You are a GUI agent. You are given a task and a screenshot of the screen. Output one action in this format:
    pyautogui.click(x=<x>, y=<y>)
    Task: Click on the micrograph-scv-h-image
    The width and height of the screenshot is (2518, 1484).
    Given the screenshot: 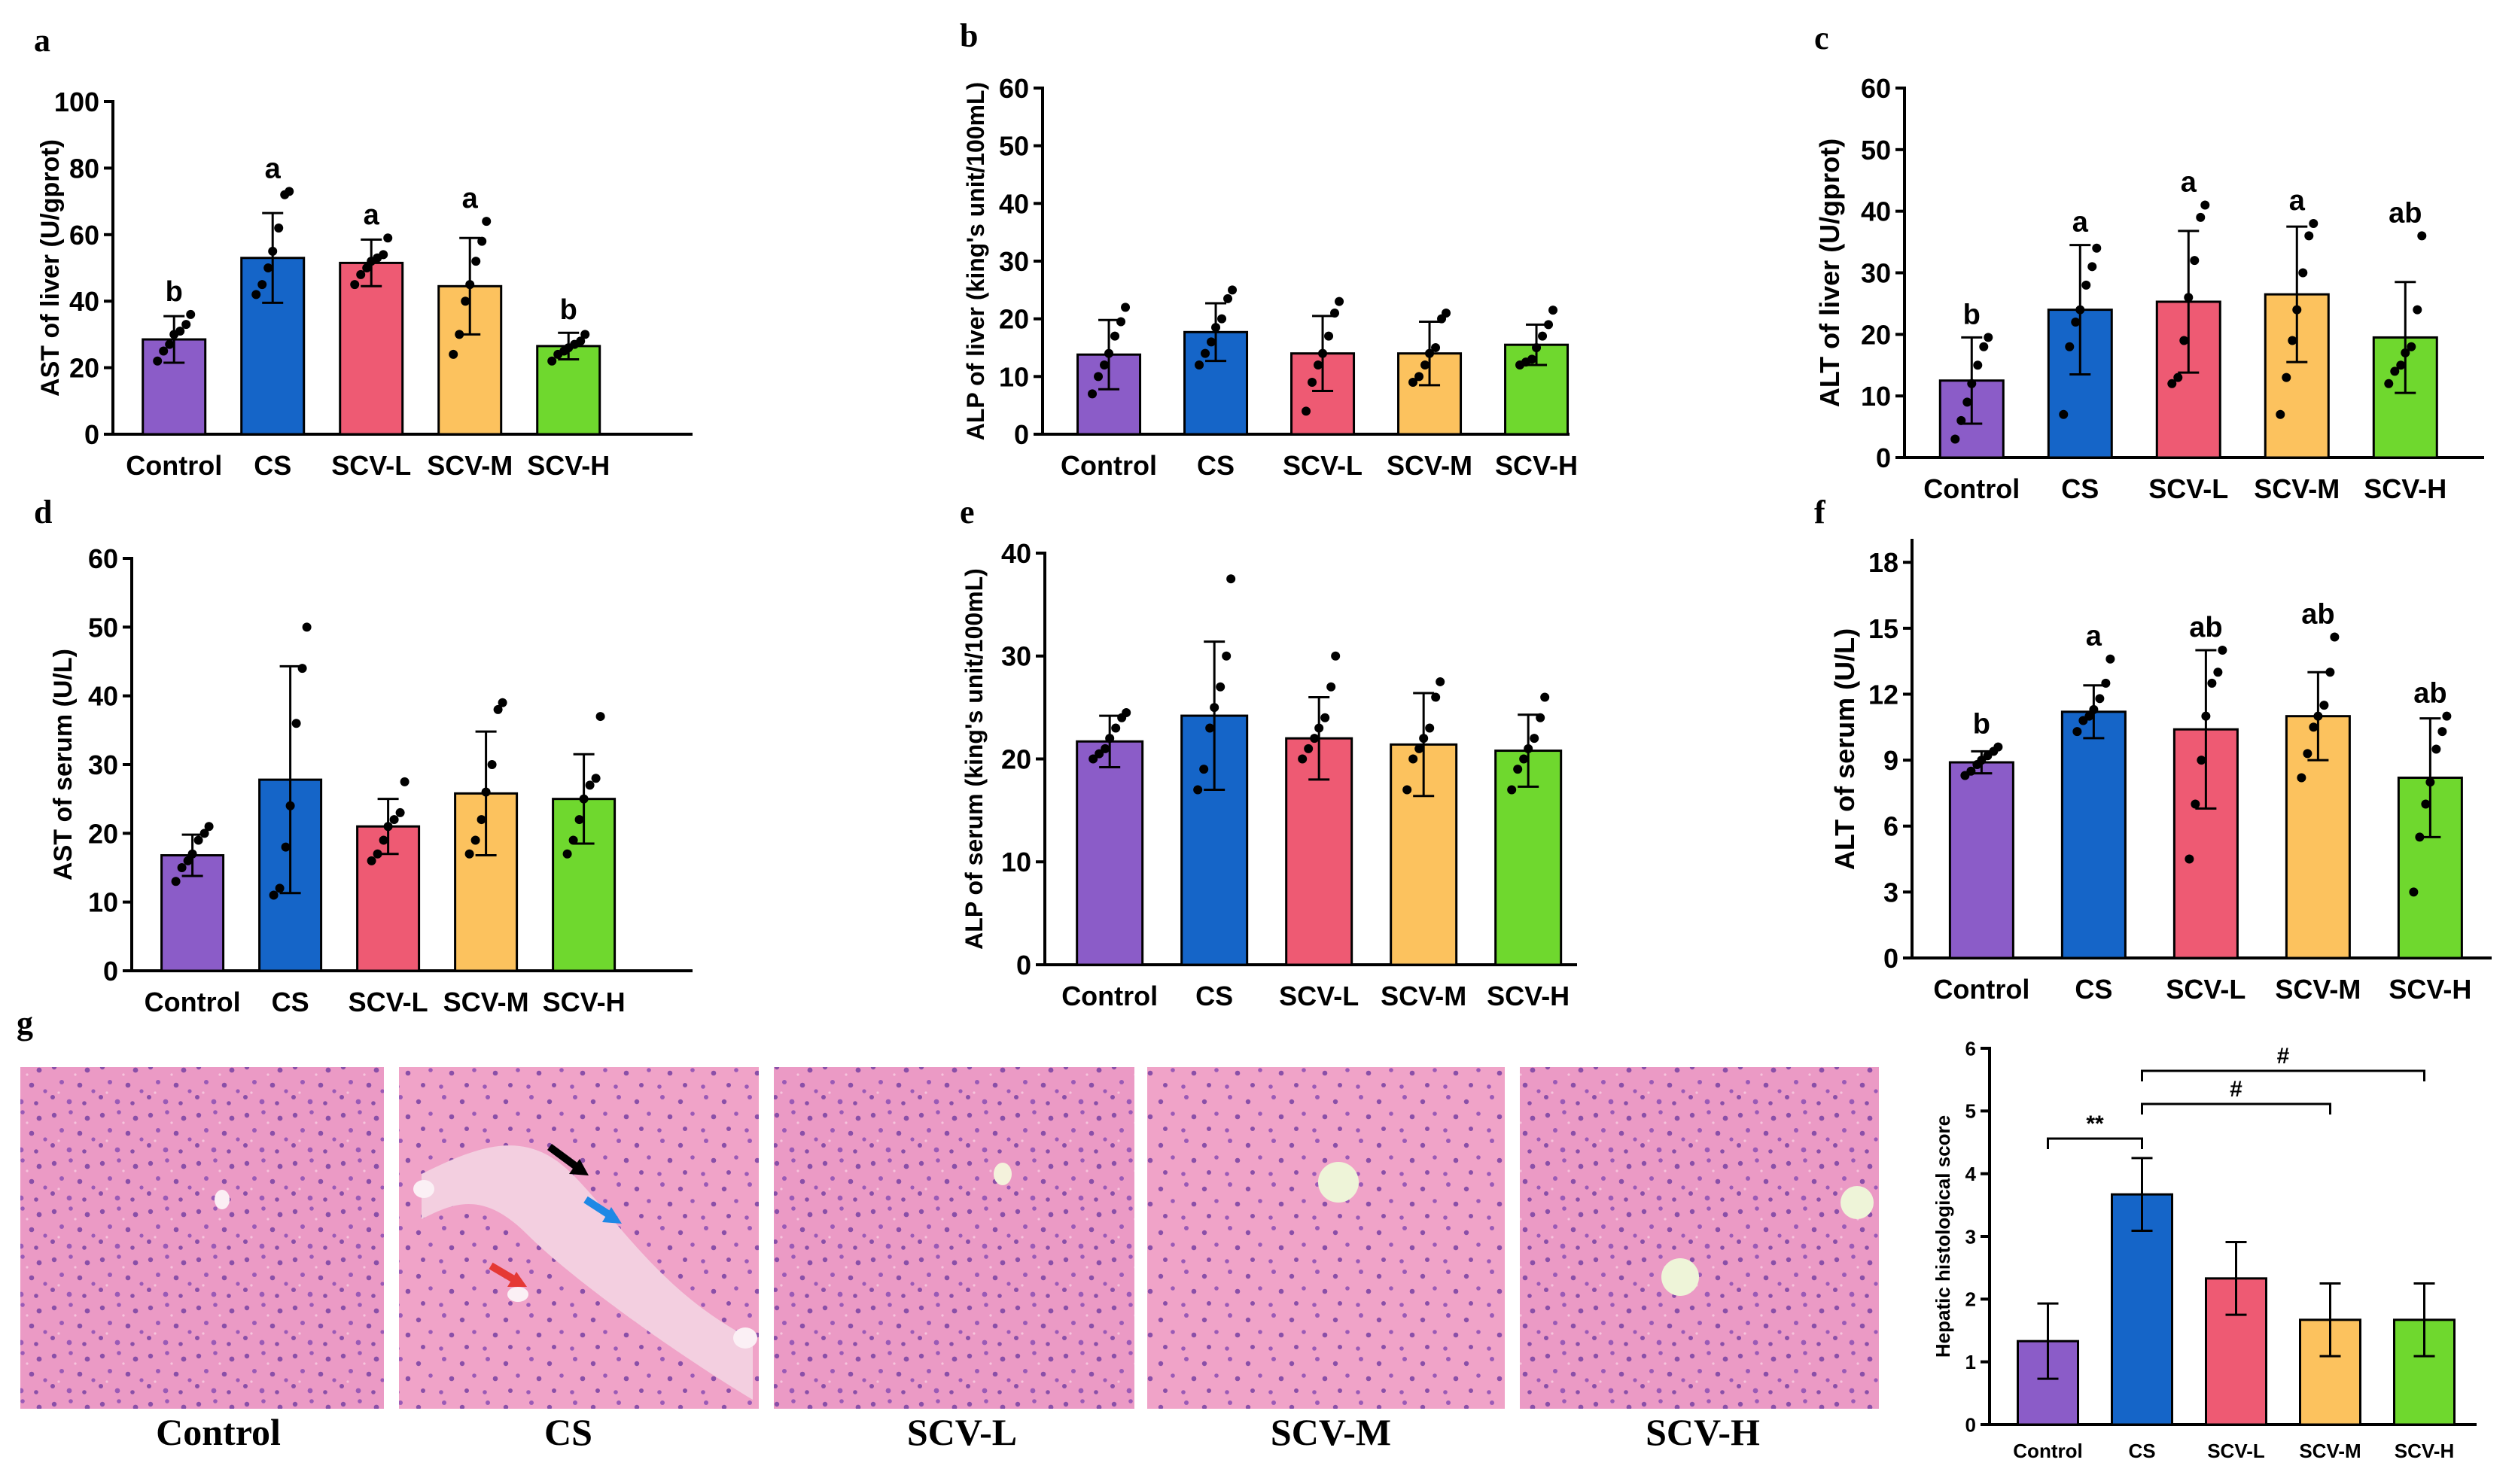 What is the action you would take?
    pyautogui.click(x=1699, y=1238)
    